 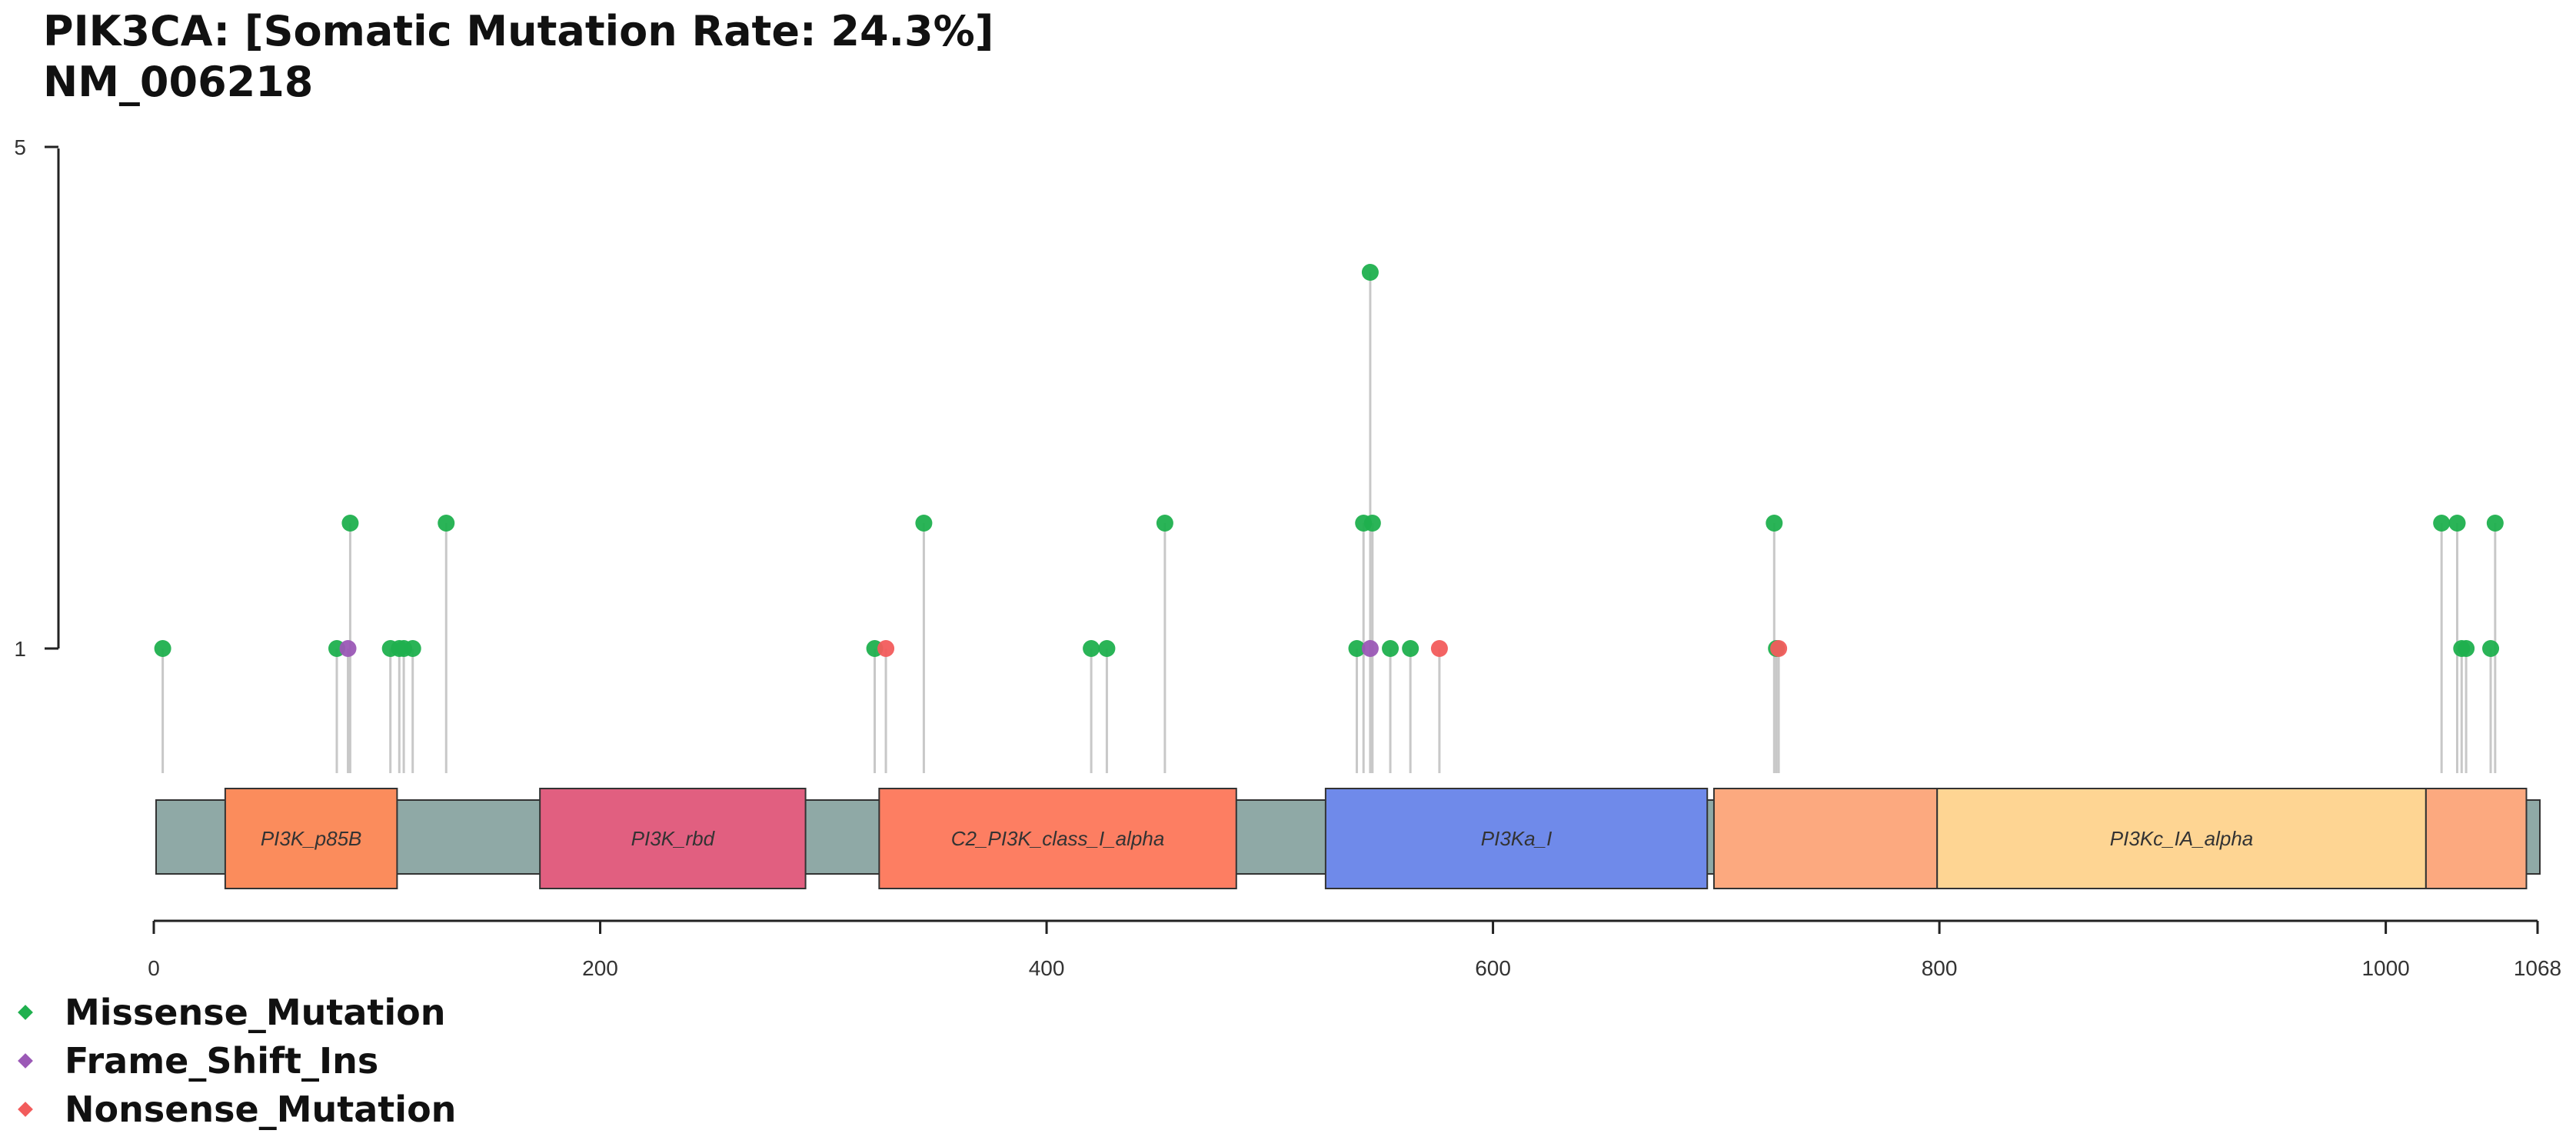 What do you see at coordinates (222, 1060) in the screenshot?
I see `legend-label-frameshift: Frame_Shift_Ins` at bounding box center [222, 1060].